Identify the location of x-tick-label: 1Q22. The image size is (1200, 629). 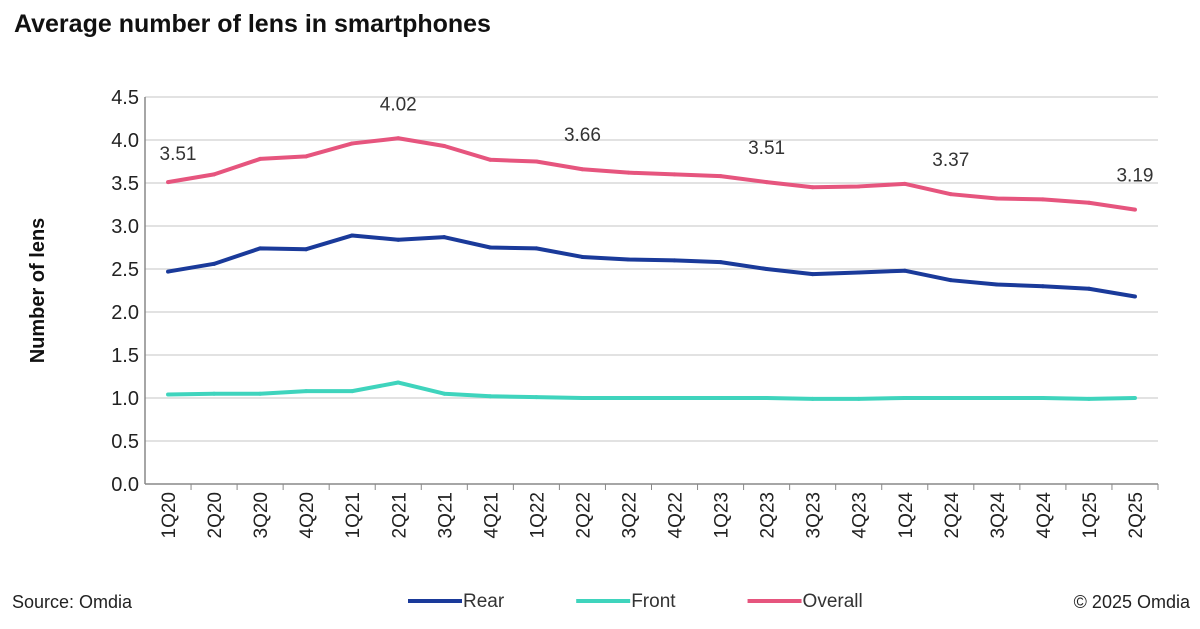
(537, 515).